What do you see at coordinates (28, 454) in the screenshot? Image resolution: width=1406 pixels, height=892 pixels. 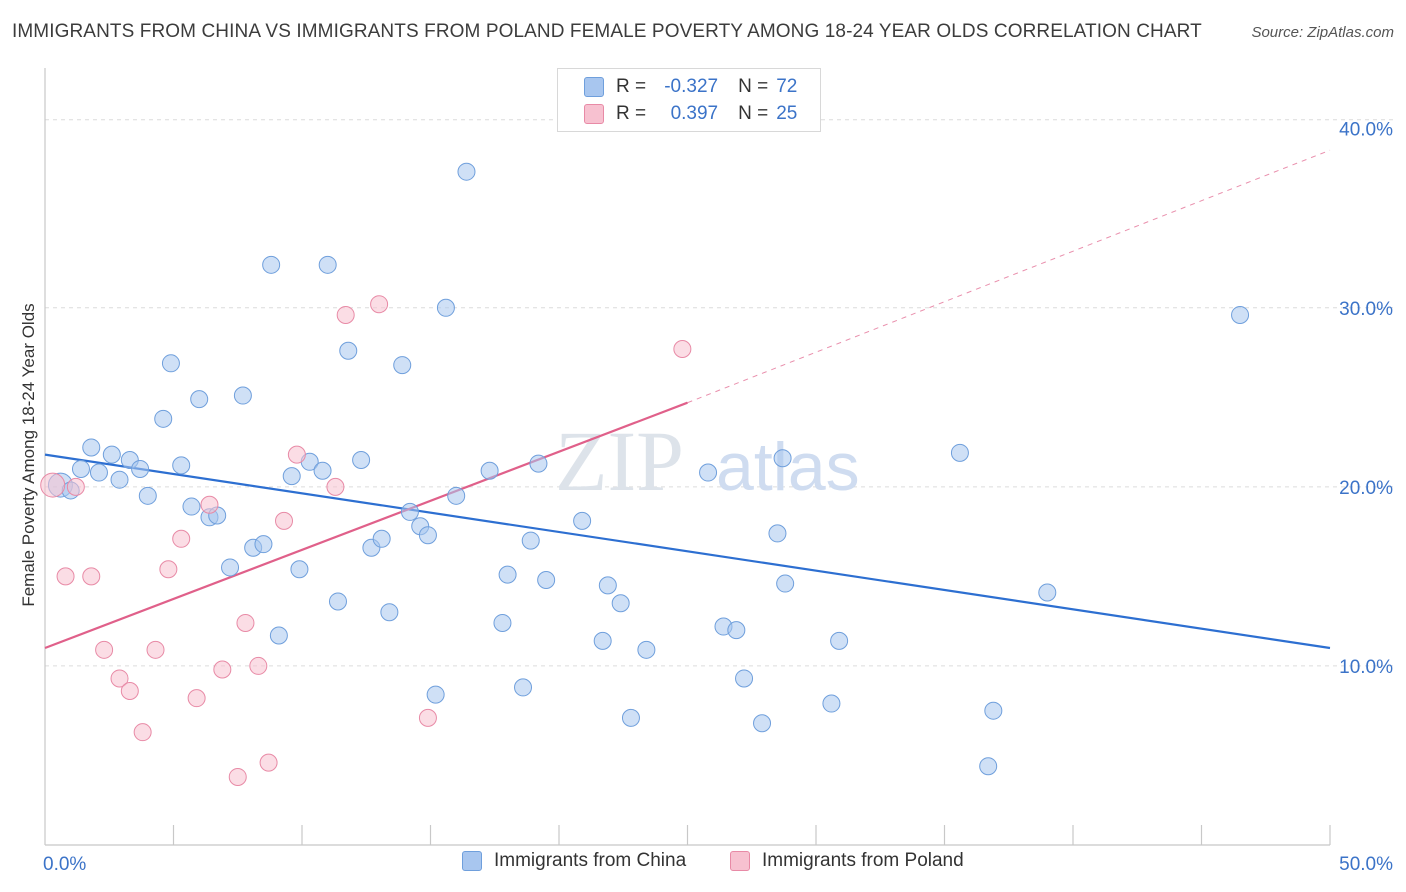 I see `y-axis-label: Female Poverty Among 18-24 Year Olds` at bounding box center [28, 454].